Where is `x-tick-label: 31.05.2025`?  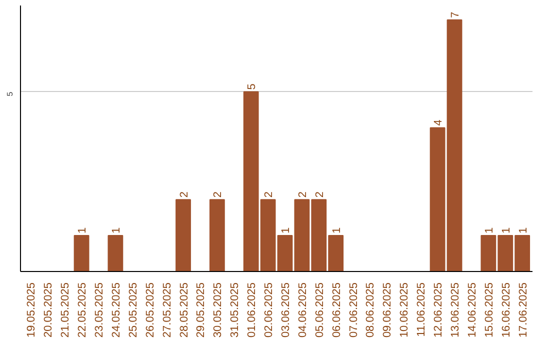 x-tick-label: 31.05.2025 is located at coordinates (235, 310).